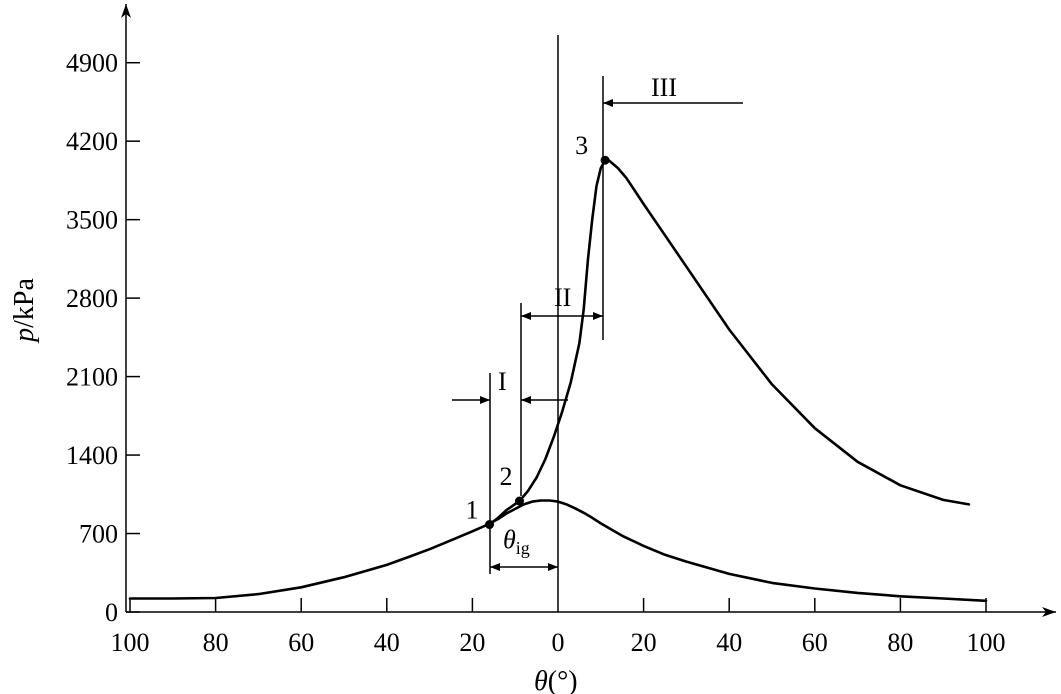 The width and height of the screenshot is (1061, 694). I want to click on motoring-pressure-line, so click(558, 551).